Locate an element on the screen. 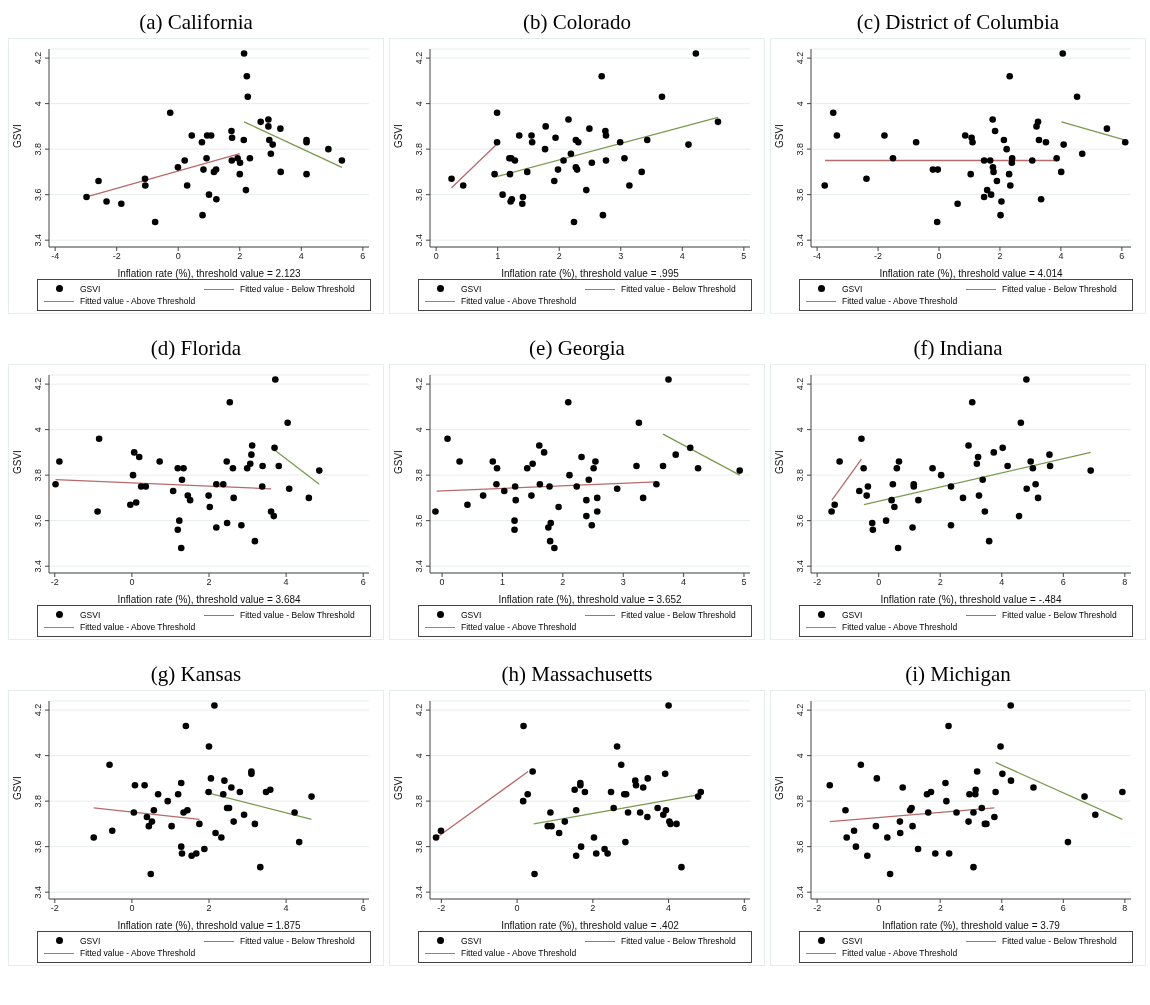 This screenshot has height=1005, width=1150. x-tick-label: 1 is located at coordinates (498, 256).